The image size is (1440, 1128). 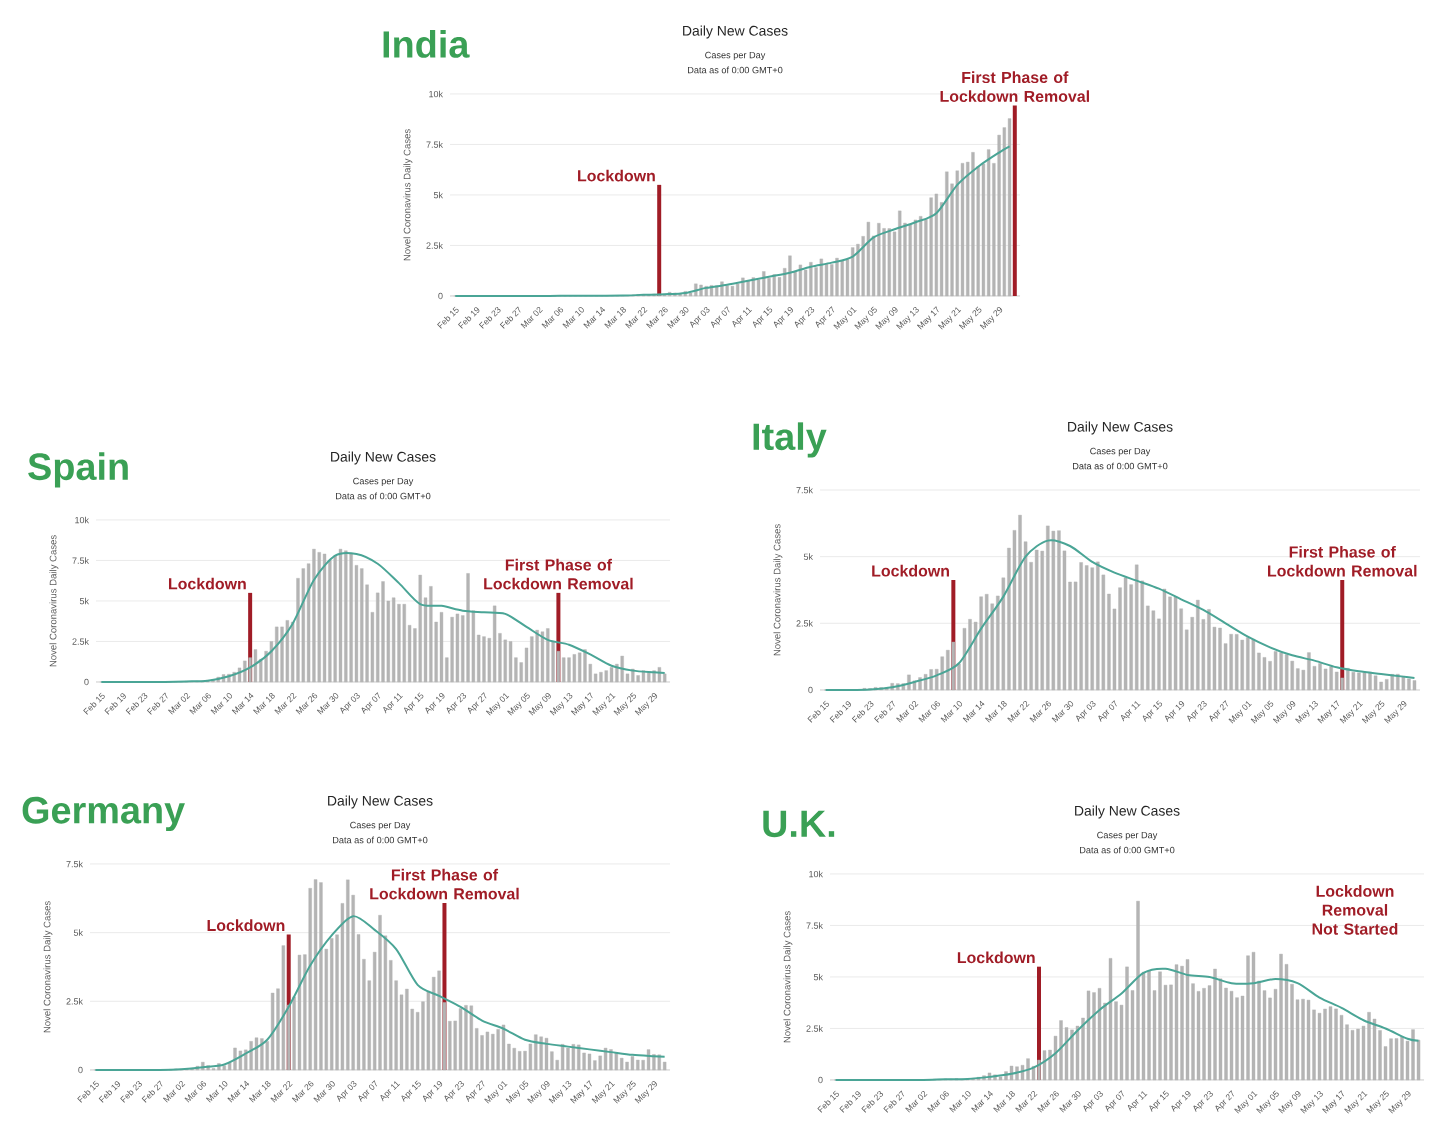 What do you see at coordinates (790, 440) in the screenshot?
I see `chart-title: Italy` at bounding box center [790, 440].